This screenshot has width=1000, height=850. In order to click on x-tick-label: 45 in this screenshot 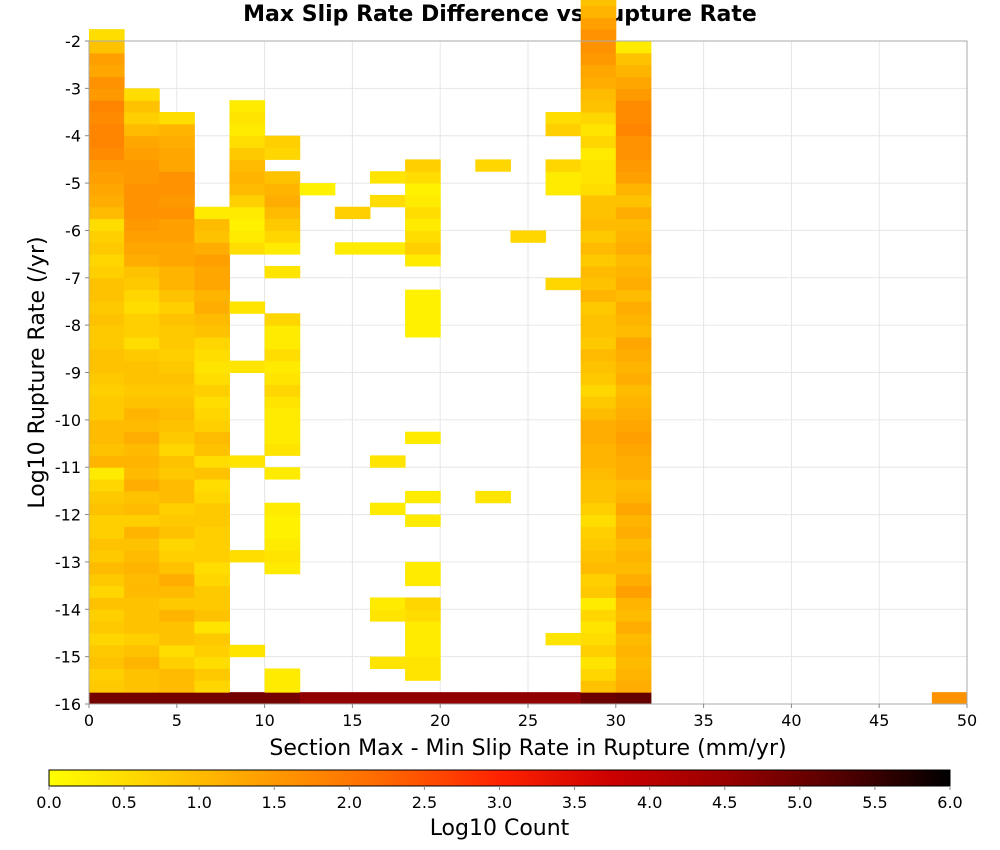, I will do `click(879, 720)`.